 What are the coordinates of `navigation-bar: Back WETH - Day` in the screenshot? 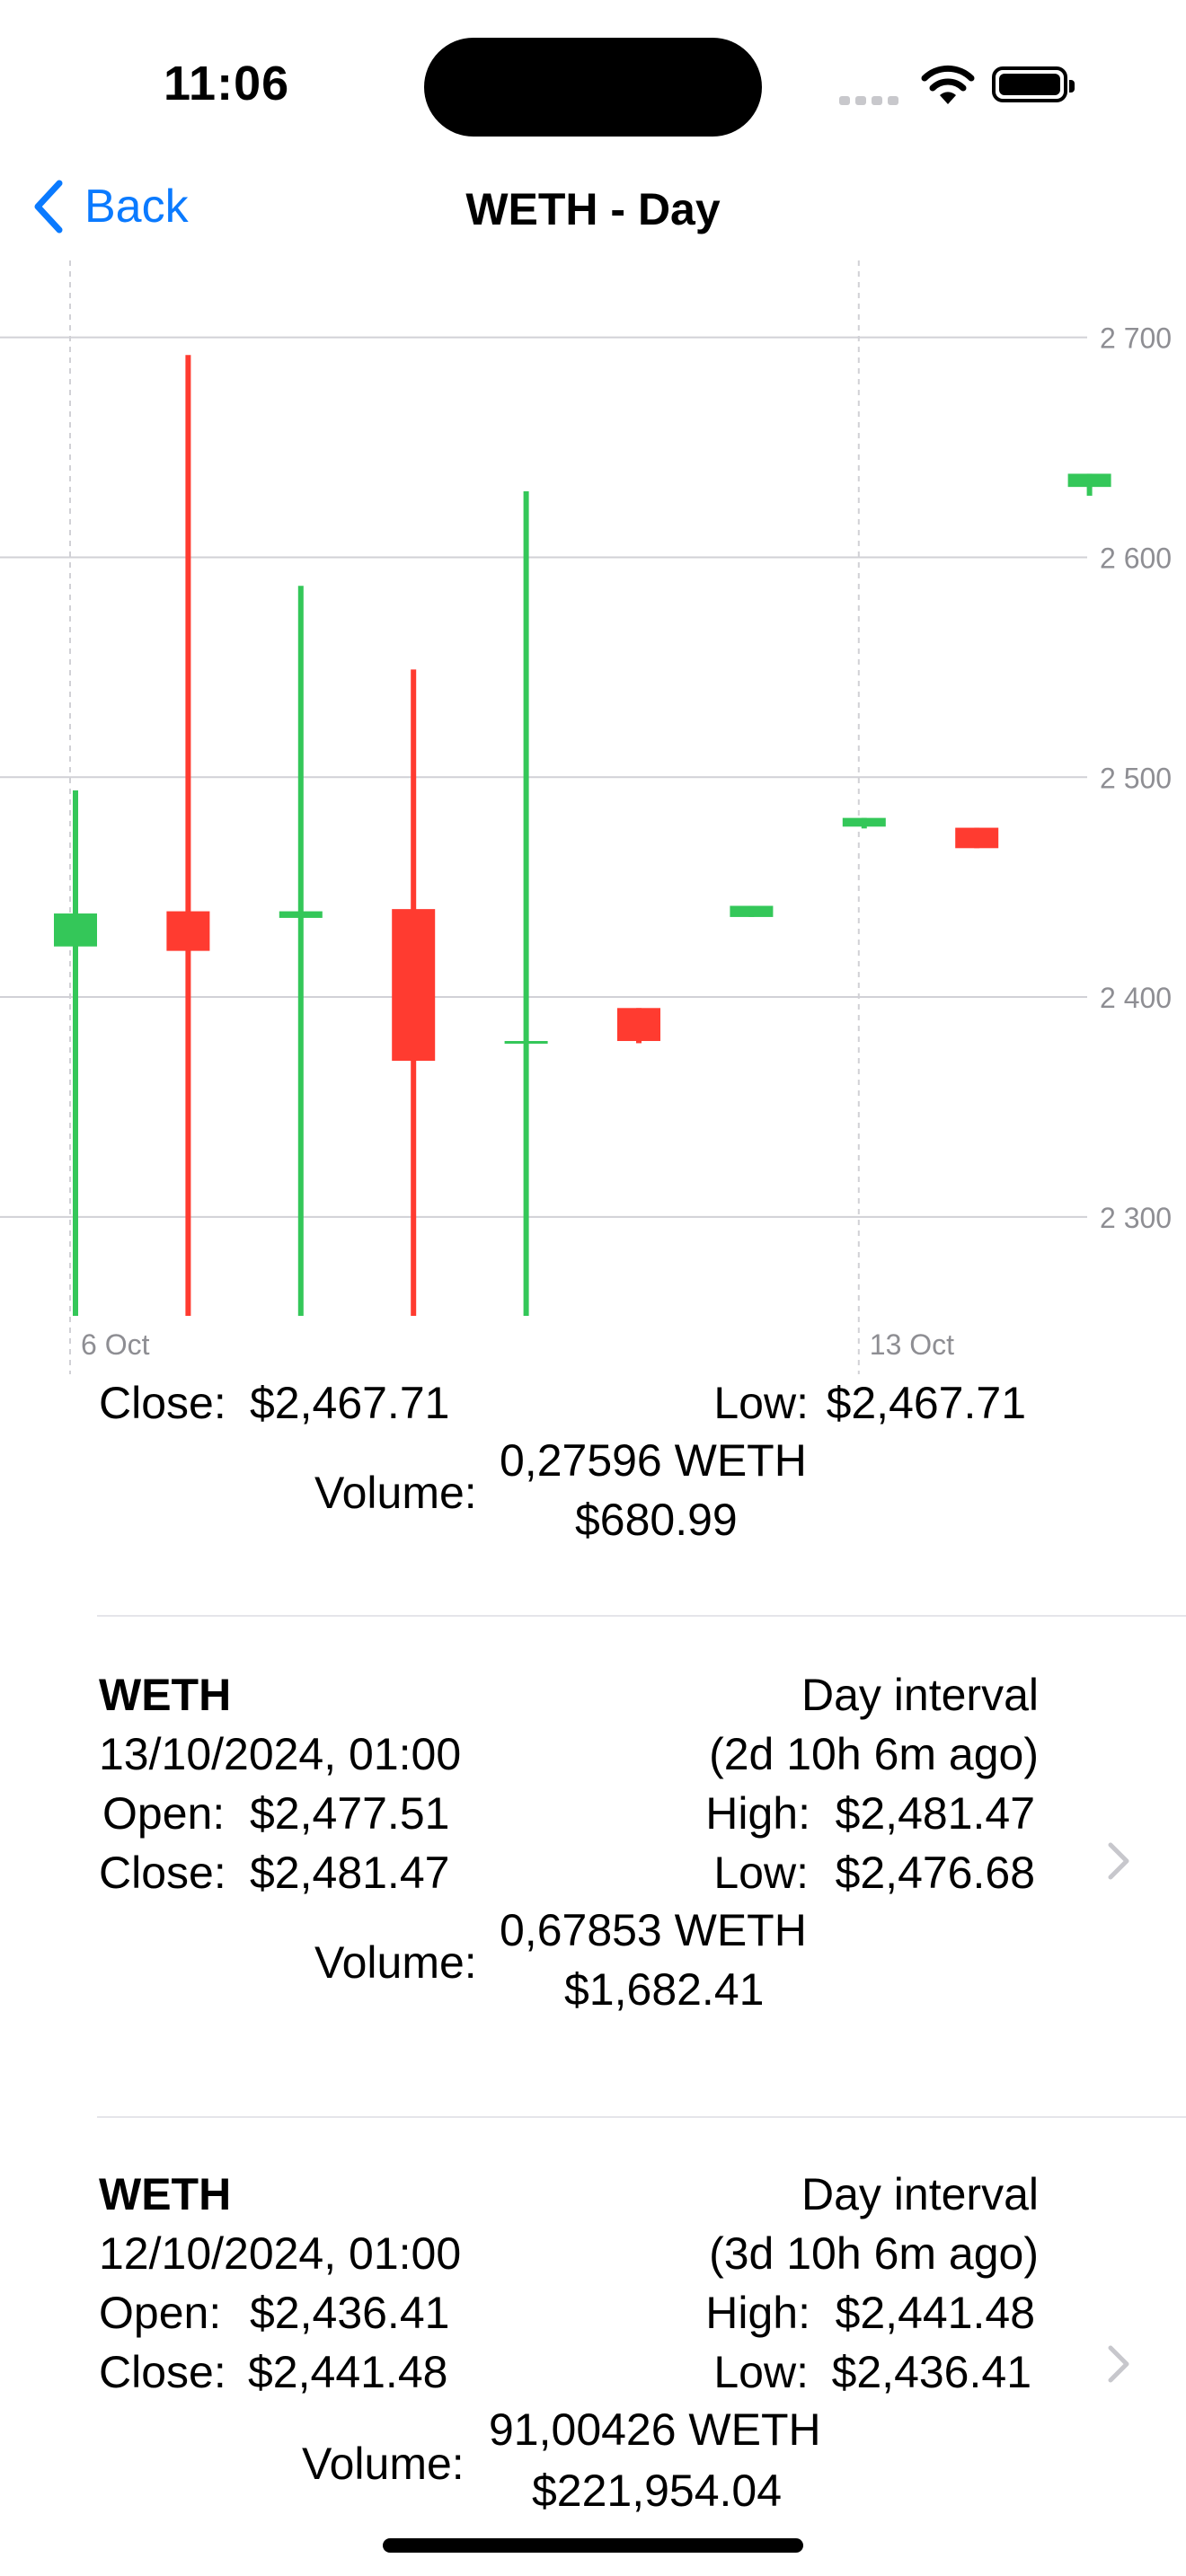 It's located at (593, 211).